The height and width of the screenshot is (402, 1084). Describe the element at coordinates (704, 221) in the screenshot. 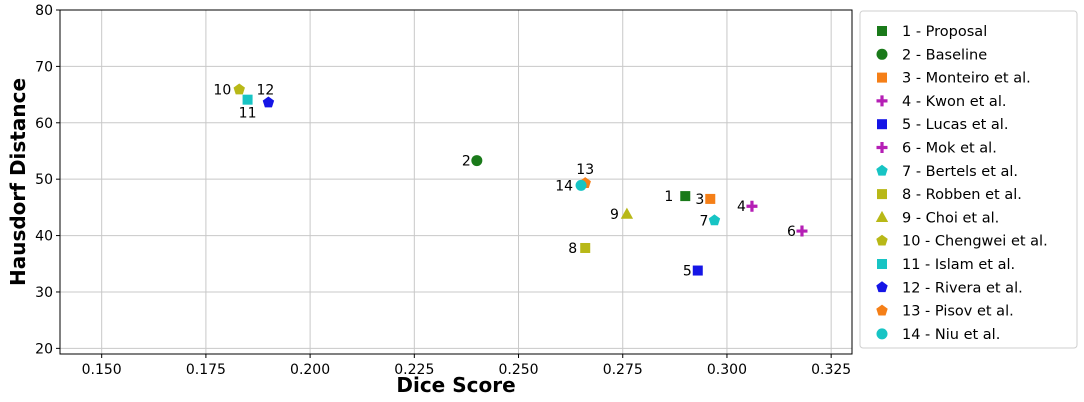

I see `point-label-7: 7` at that location.